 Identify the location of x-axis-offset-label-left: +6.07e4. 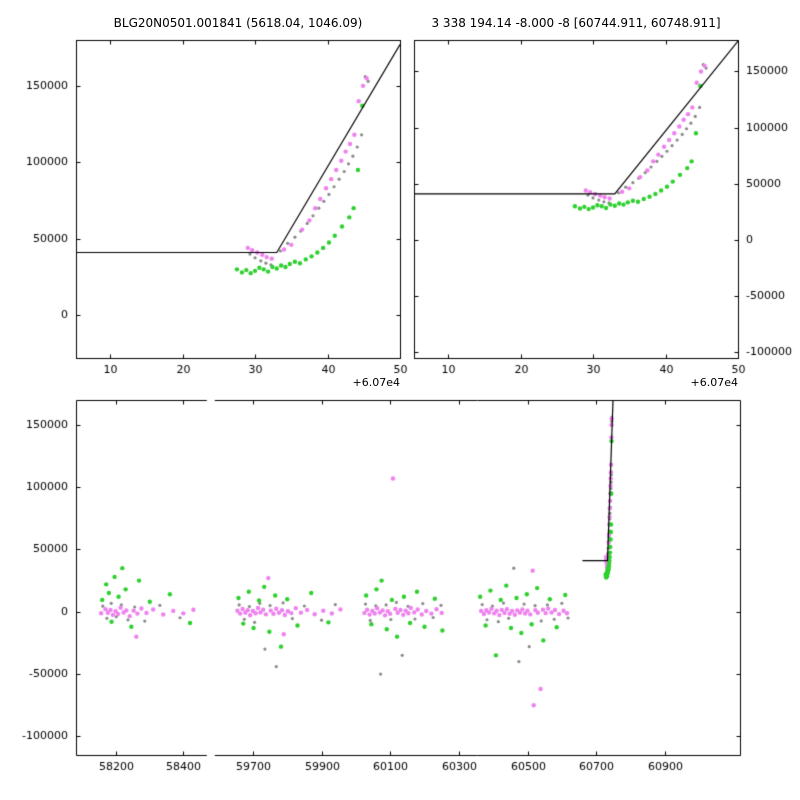
(376, 382).